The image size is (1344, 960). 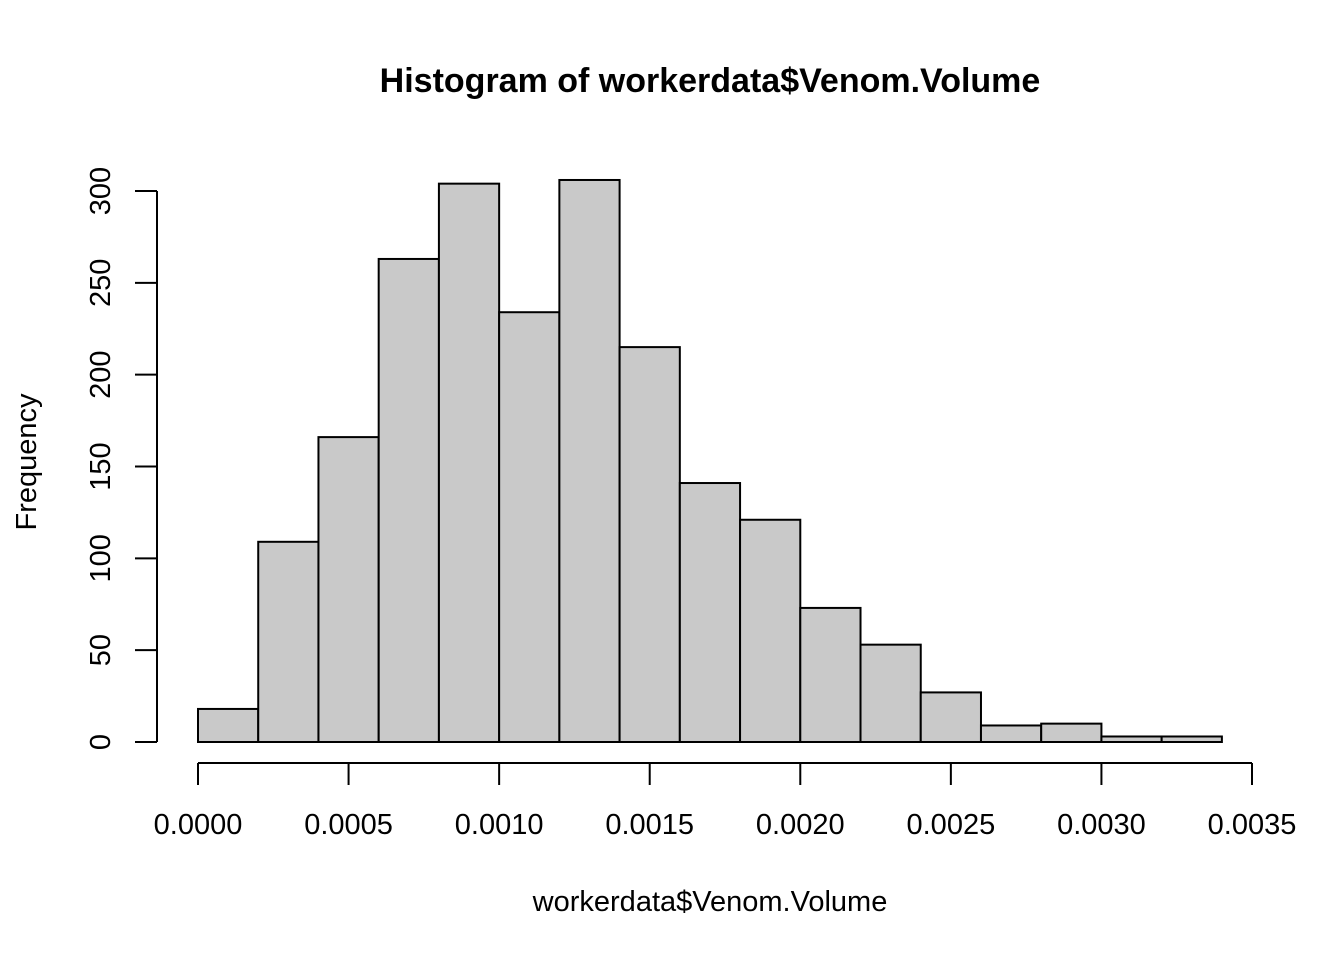 I want to click on x-axis-label: workerdata$Venom.Volume, so click(x=710, y=902).